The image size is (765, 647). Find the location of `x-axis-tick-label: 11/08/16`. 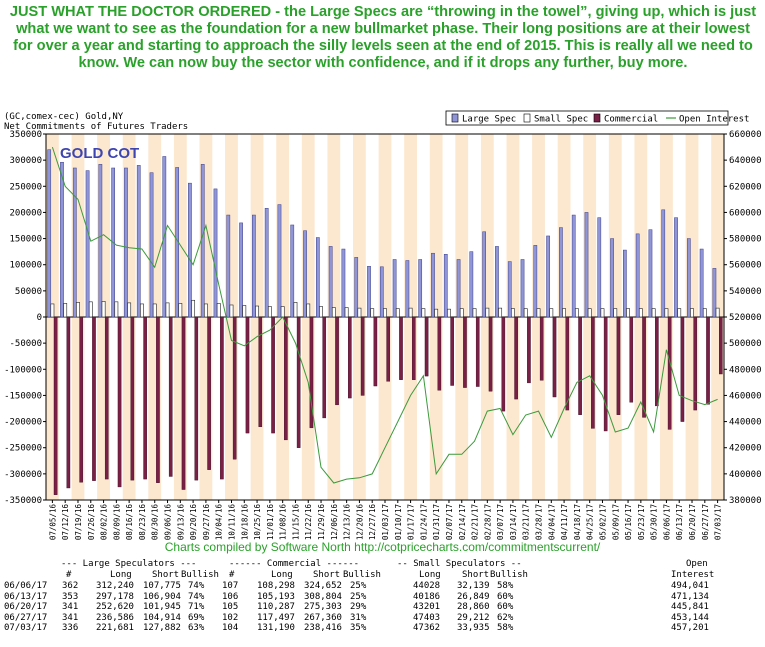

x-axis-tick-label: 11/08/16 is located at coordinates (283, 522).